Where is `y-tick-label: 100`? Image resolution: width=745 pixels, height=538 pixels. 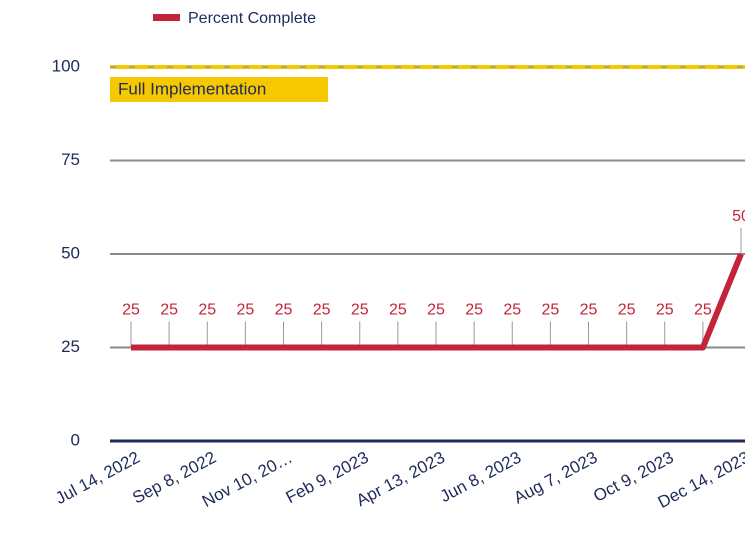
y-tick-label: 100 is located at coordinates (66, 65).